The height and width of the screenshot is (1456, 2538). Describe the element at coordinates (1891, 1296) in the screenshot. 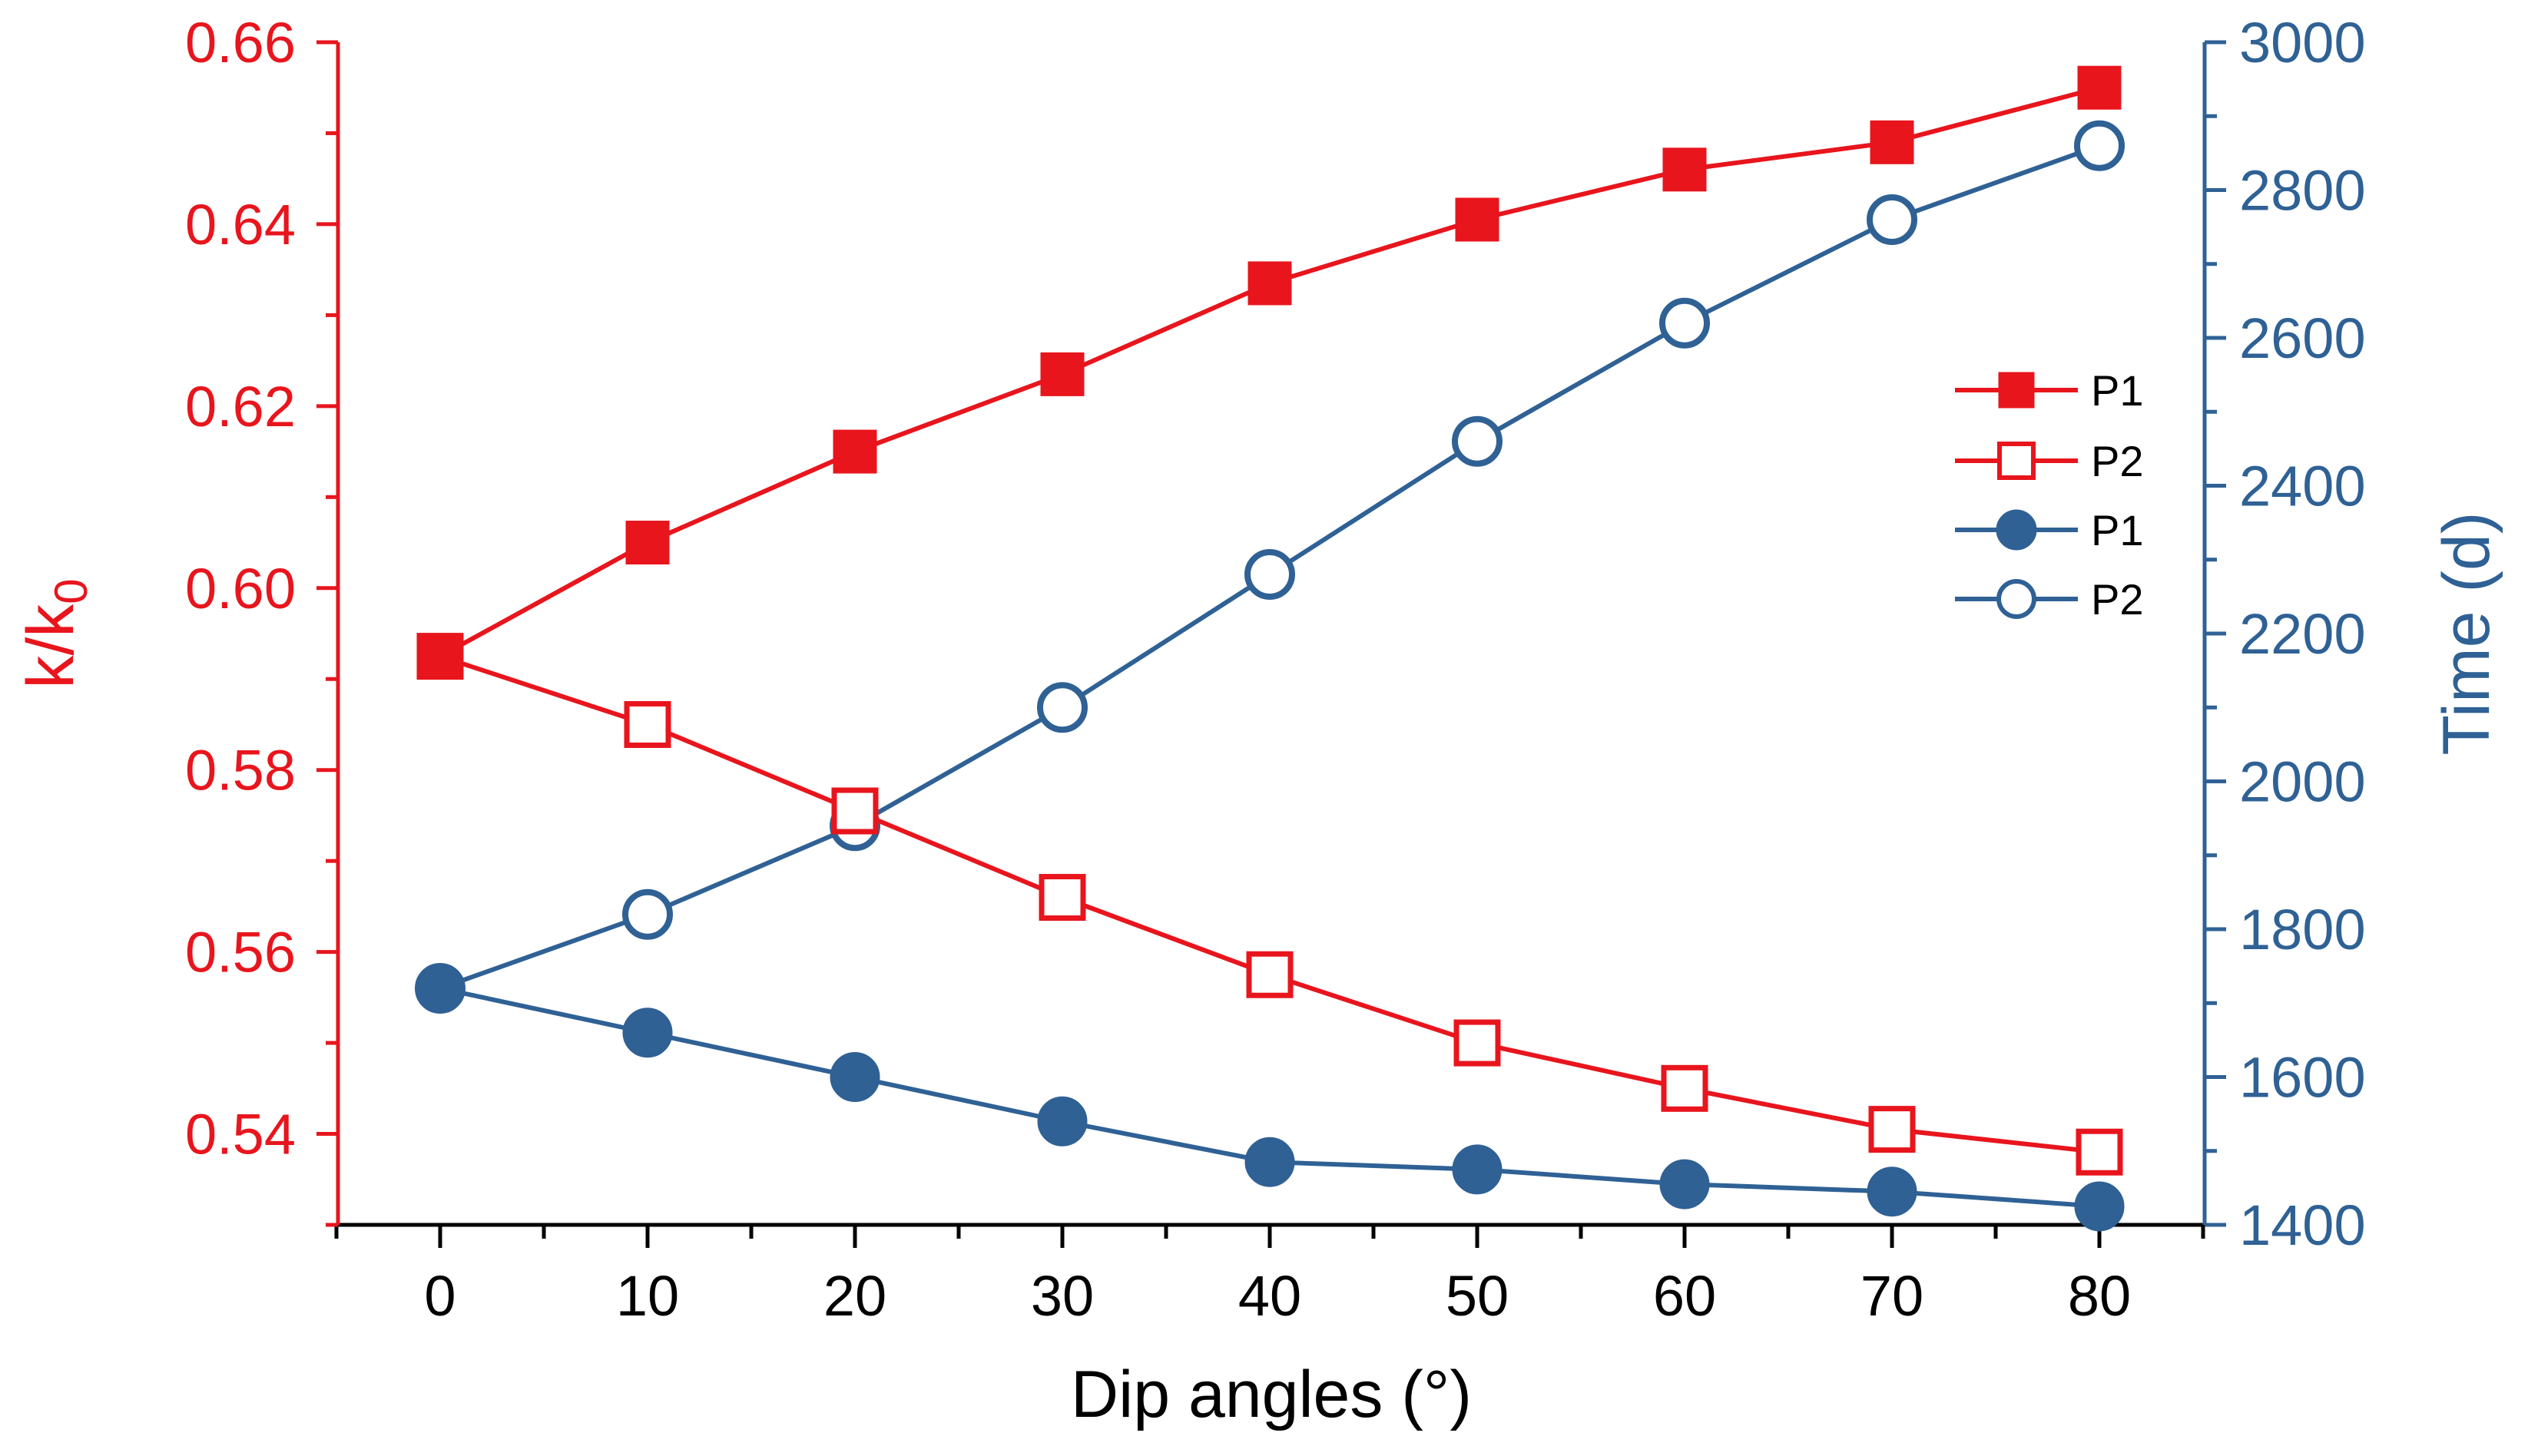

I see `x-tick-label: 70` at that location.